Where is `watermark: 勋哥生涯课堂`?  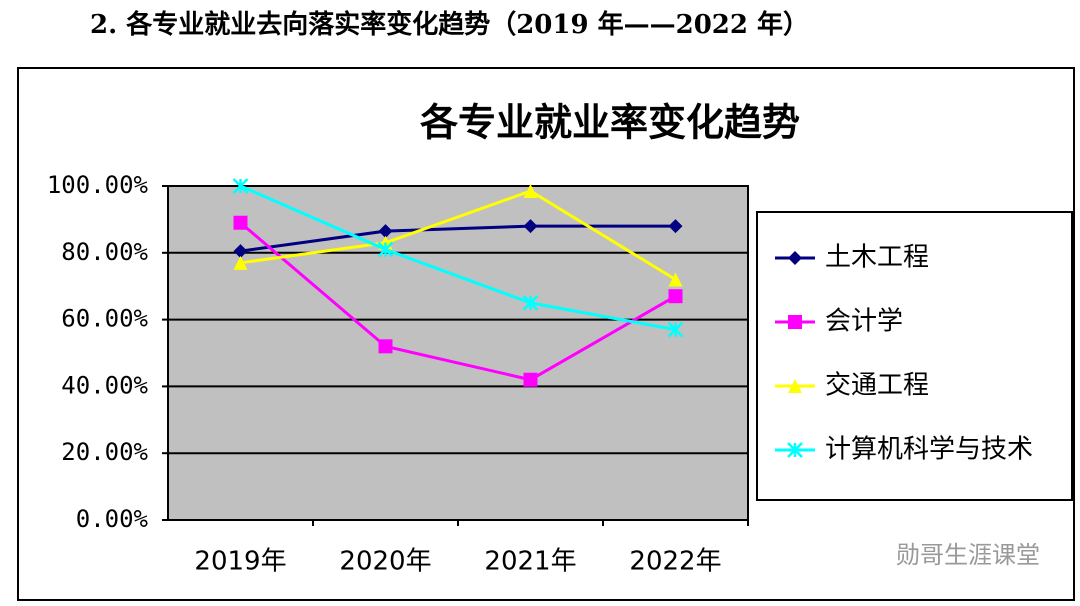 watermark: 勋哥生涯课堂 is located at coordinates (968, 555).